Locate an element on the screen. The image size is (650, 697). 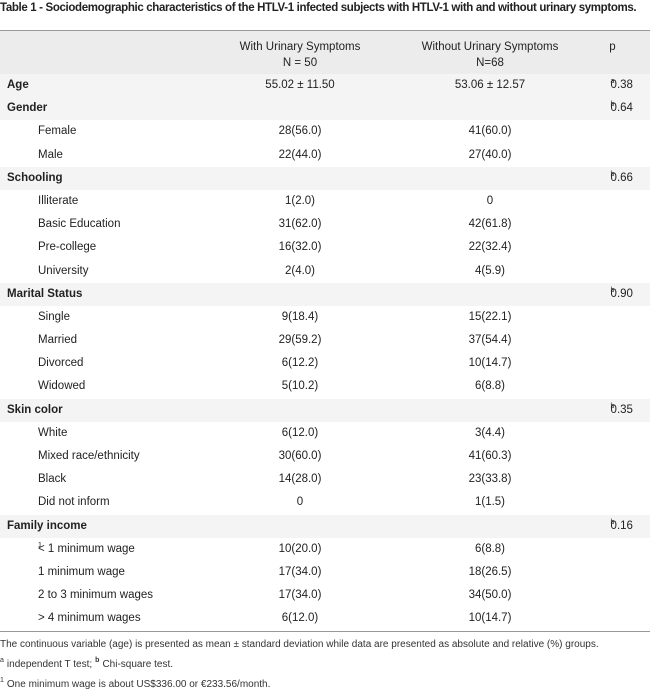
label-text: White is located at coordinates (53, 432).